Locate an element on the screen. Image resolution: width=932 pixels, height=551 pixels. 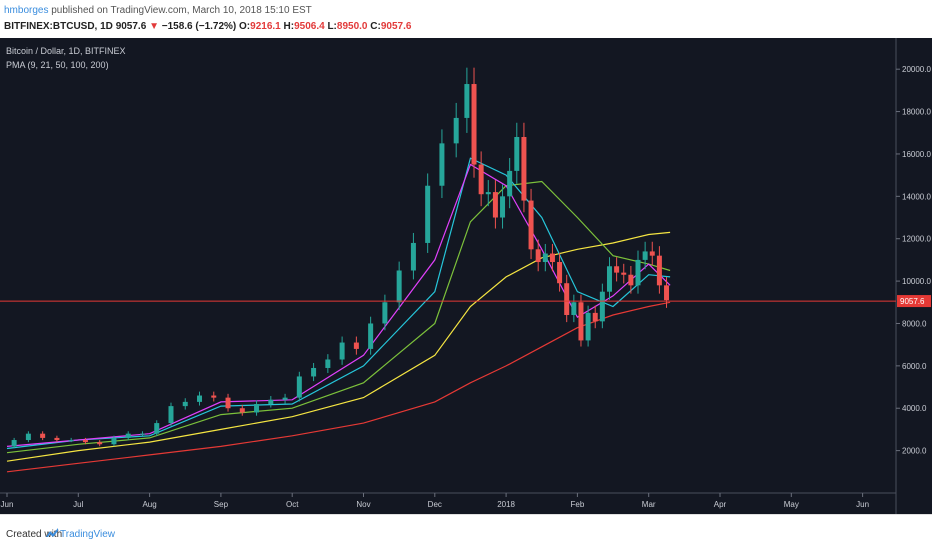
y-tick-label: 10000.0 is located at coordinates (916, 281).